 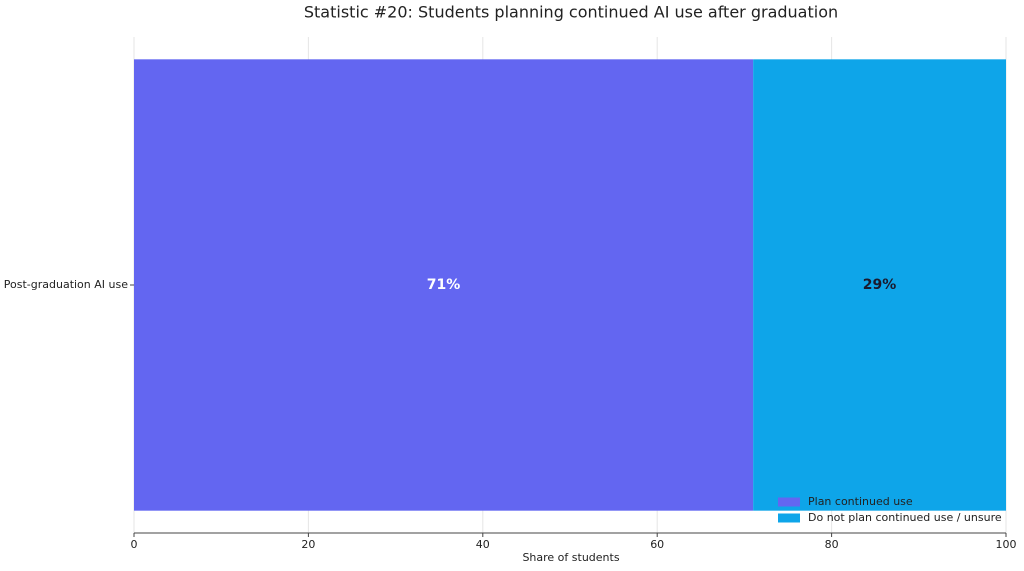 I want to click on x-tick-label: 60, so click(x=657, y=544).